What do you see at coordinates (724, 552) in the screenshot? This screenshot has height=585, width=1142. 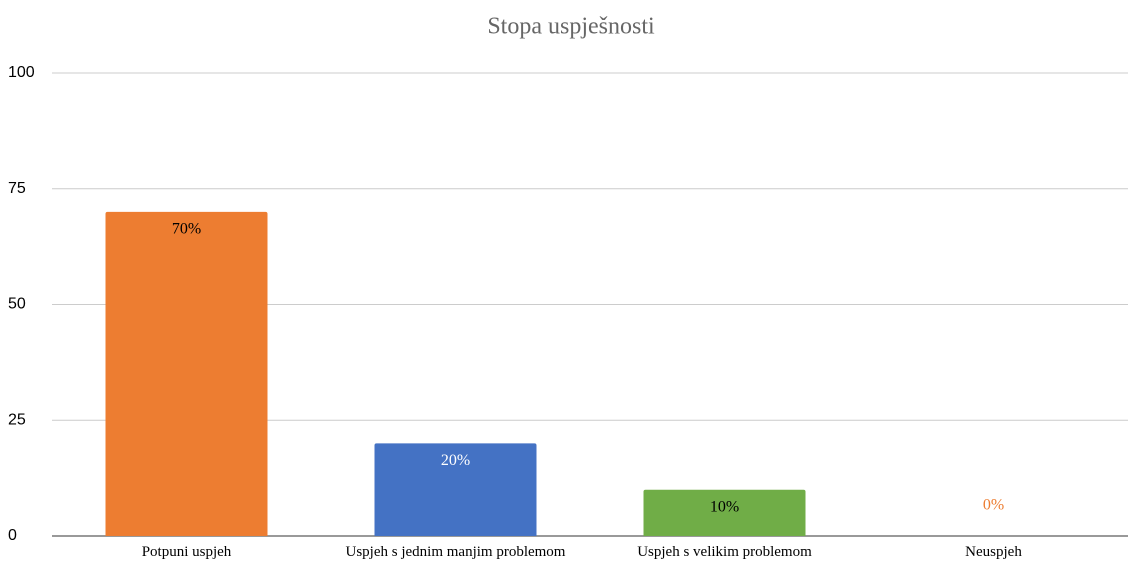 I see `x-tick-label: Uspjeh s velikim problemom` at bounding box center [724, 552].